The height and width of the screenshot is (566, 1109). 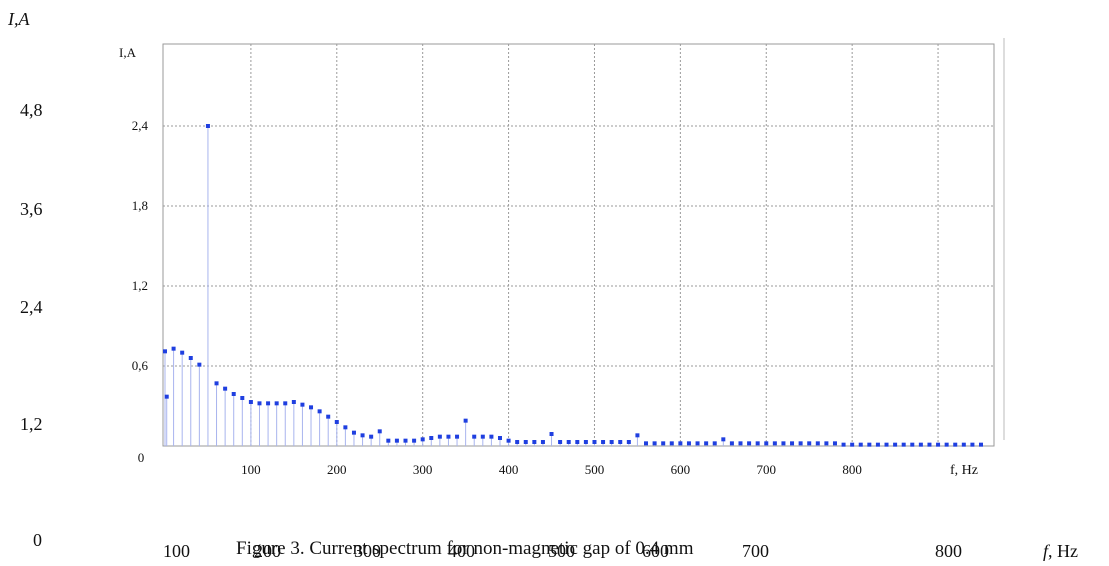 What do you see at coordinates (1061, 551) in the screenshot?
I see `outer-x-axis-title: f, Hz` at bounding box center [1061, 551].